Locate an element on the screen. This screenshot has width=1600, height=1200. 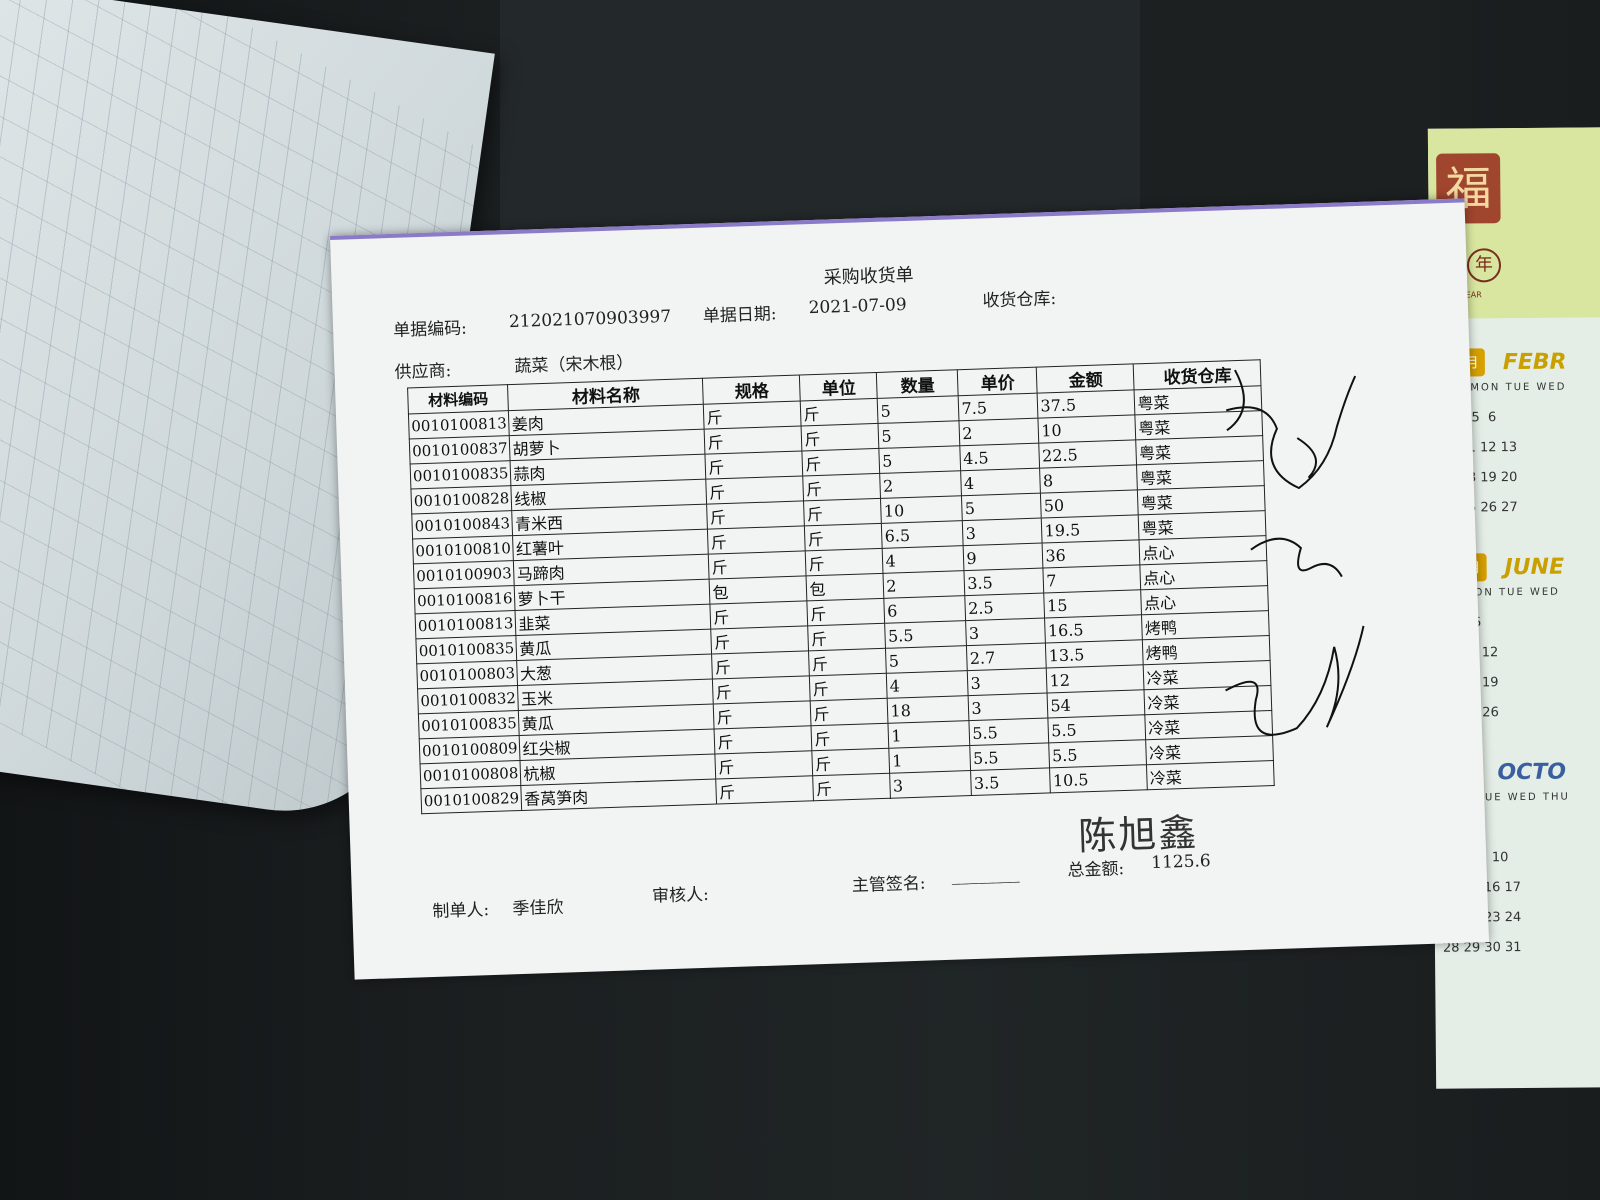
document-title: 采购收货单 is located at coordinates (868, 276).